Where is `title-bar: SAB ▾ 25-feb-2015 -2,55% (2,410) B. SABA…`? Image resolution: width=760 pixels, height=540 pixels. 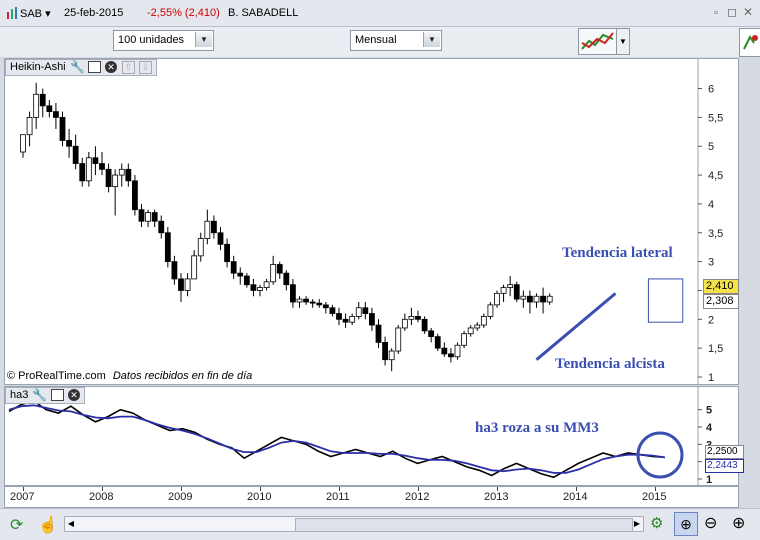
title-bar: SAB ▾ 25-feb-2015 -2,55% (2,410) B. SABA… is located at coordinates (380, 13).